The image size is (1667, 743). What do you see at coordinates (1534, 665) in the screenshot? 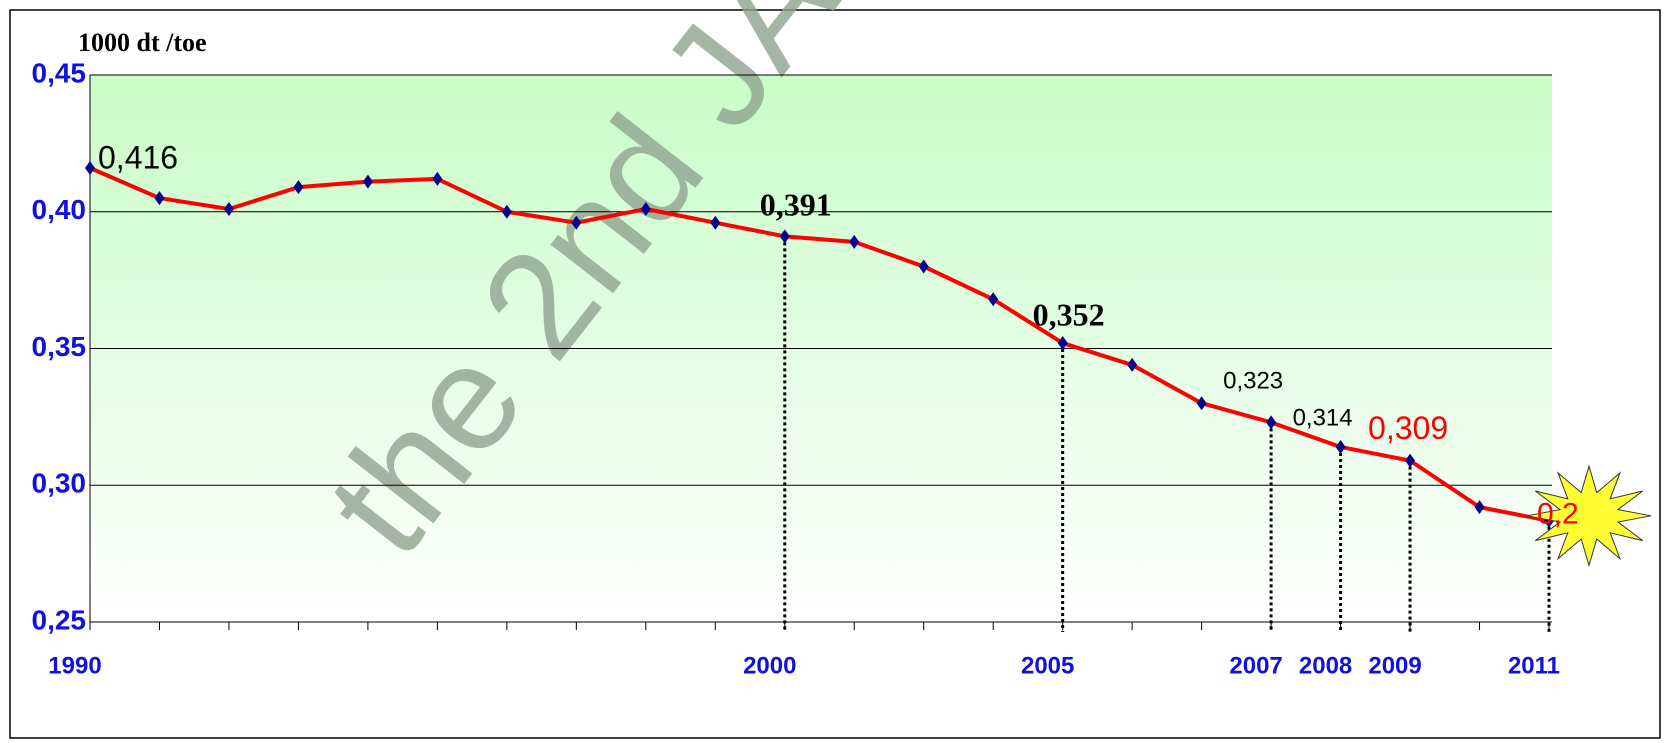
I see `x-tick-label: 2011` at bounding box center [1534, 665].